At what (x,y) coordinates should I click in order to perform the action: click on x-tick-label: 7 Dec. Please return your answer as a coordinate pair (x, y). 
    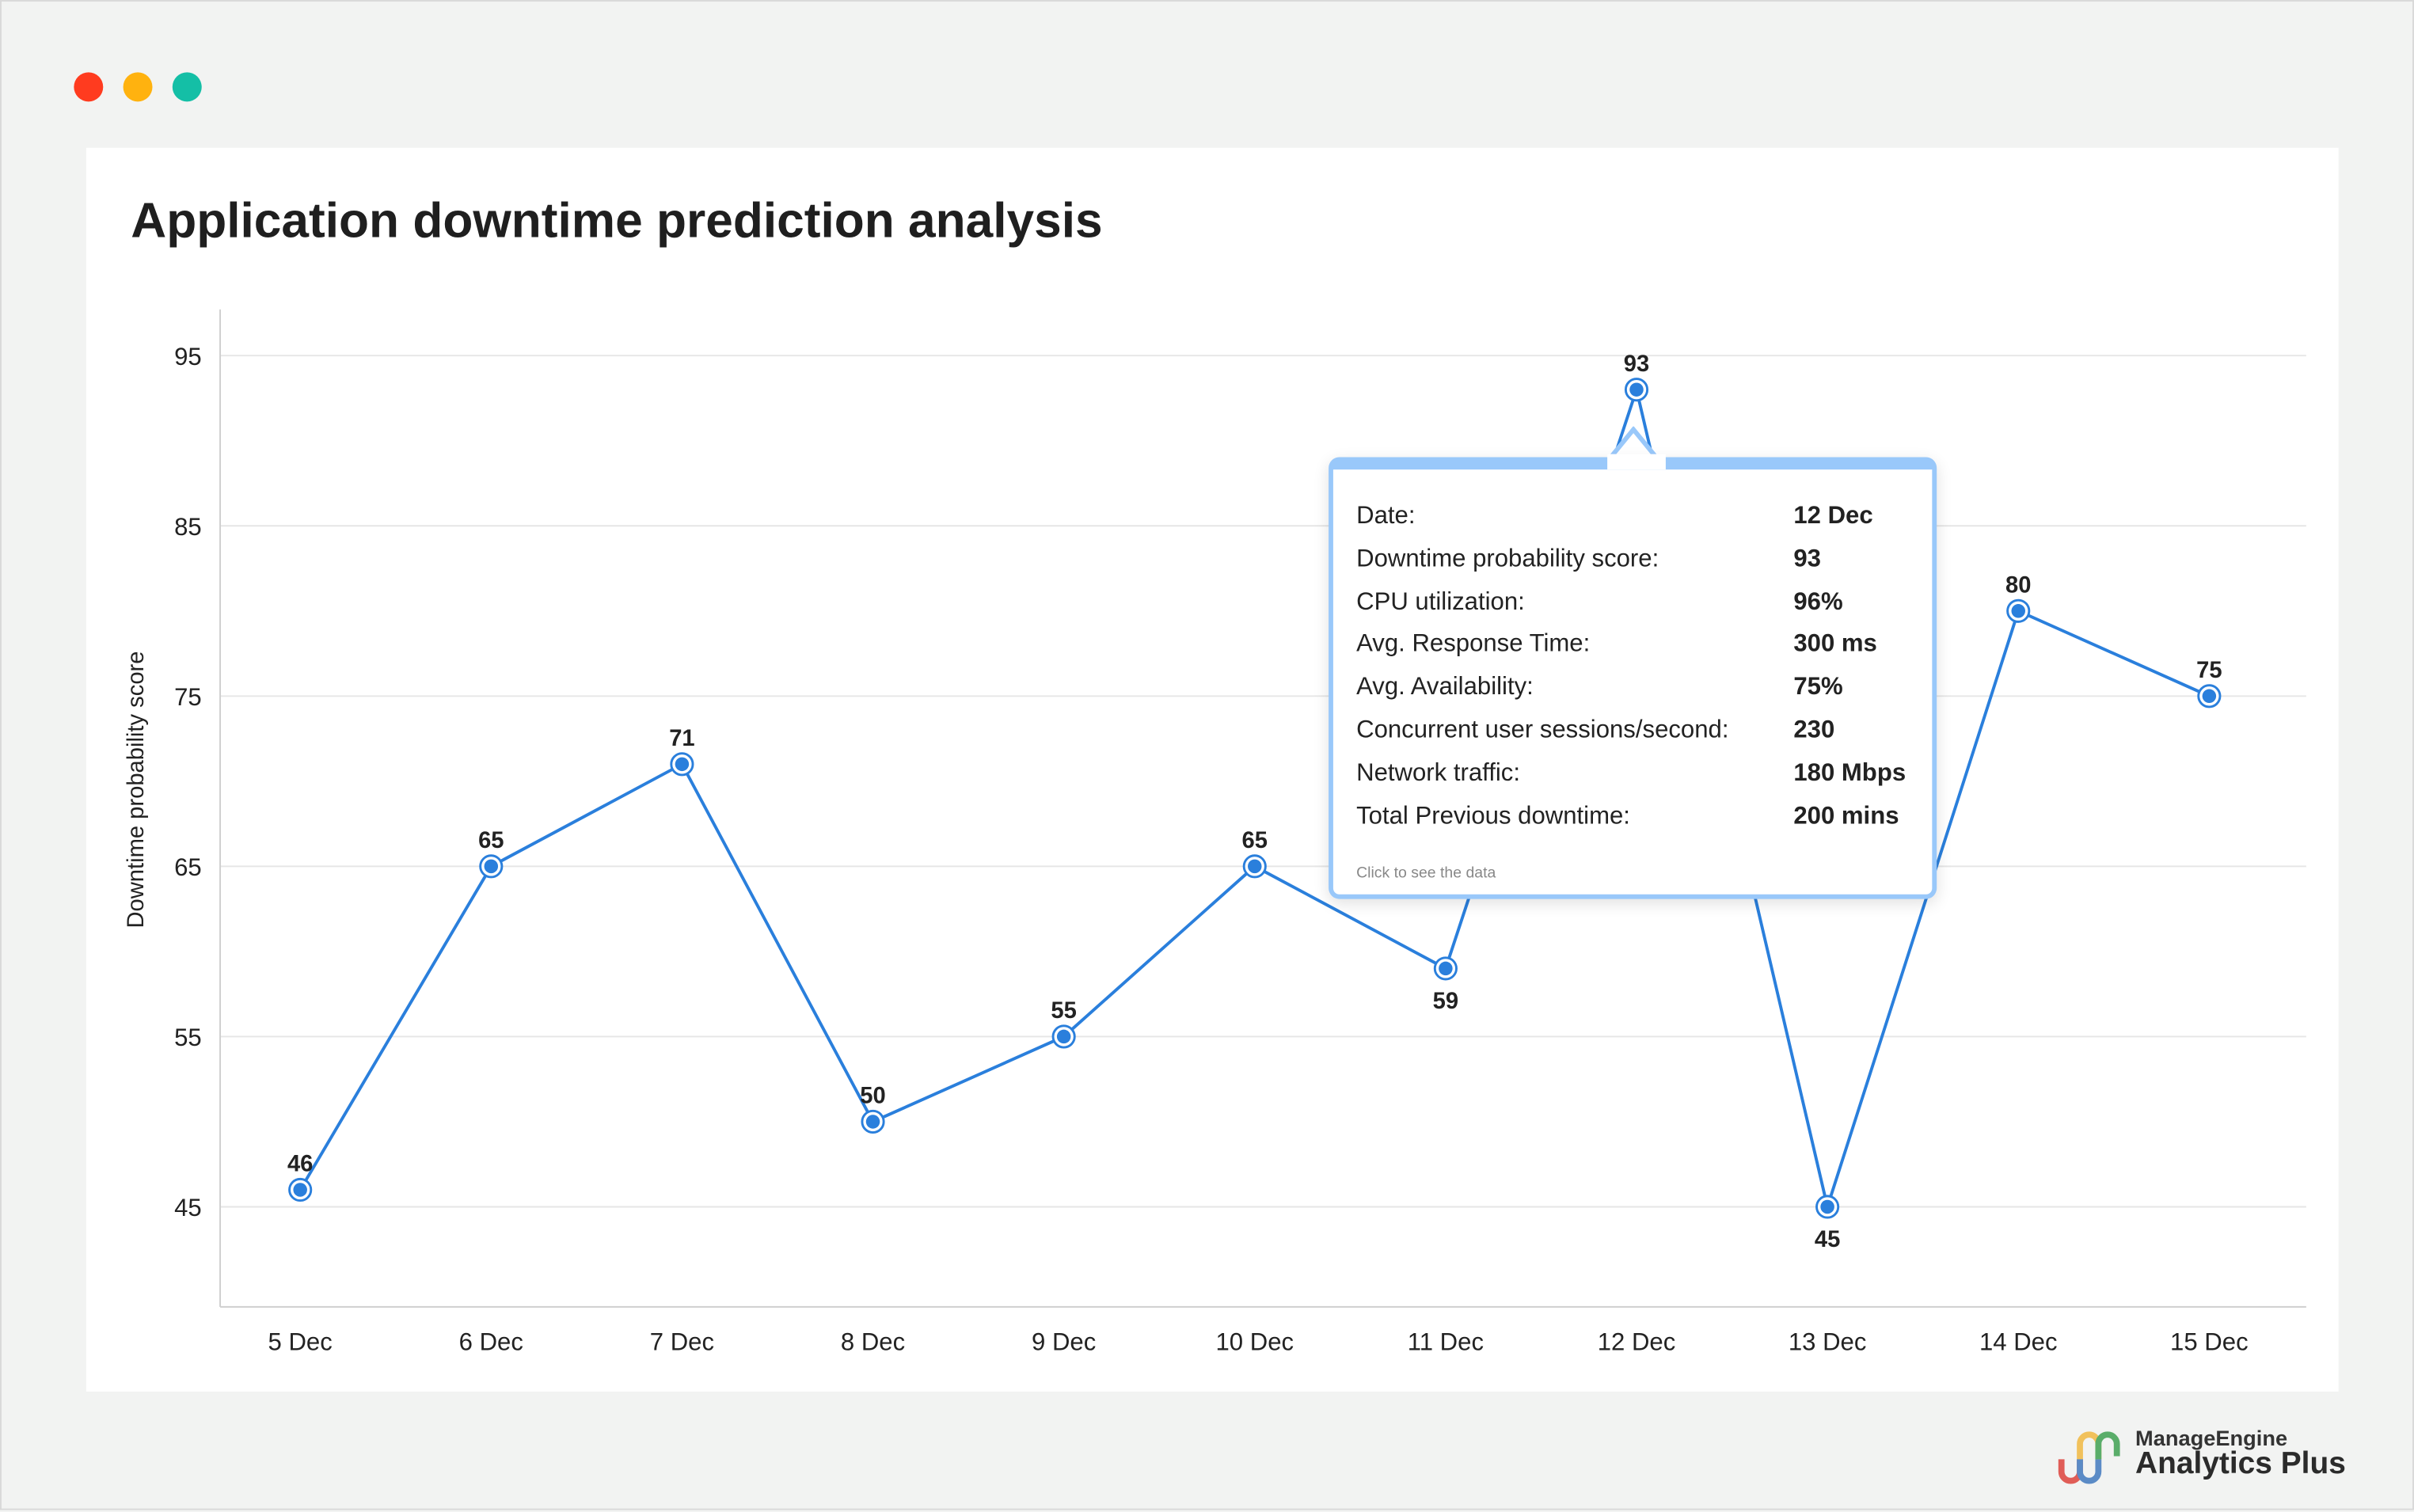
    Looking at the image, I should click on (682, 1341).